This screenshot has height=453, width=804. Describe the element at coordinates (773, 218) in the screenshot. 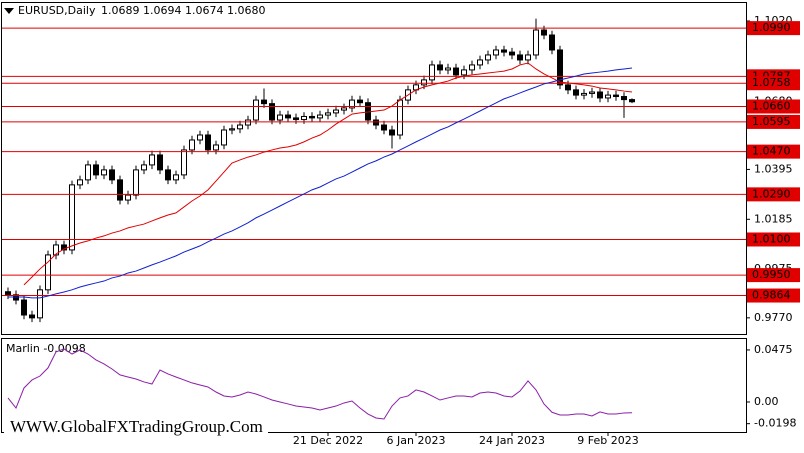

I see `y-tick-label: 1.0185` at that location.